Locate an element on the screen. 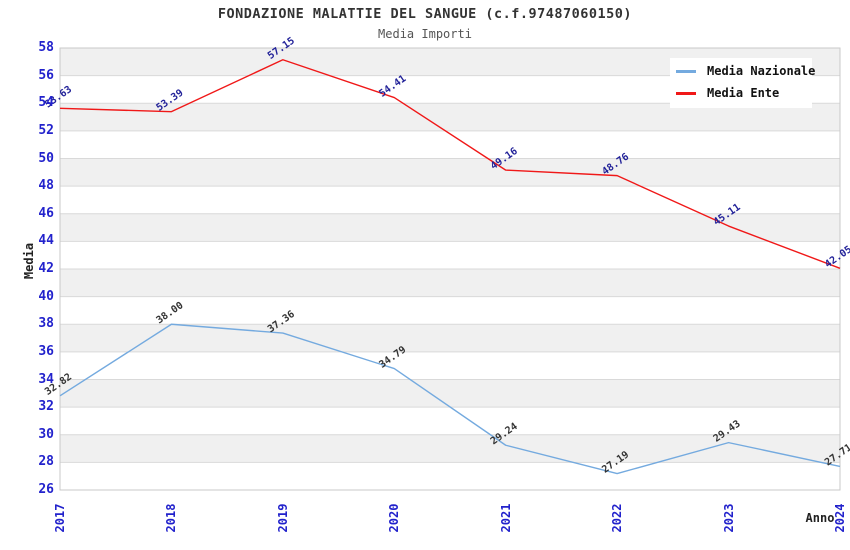 This screenshot has width=850, height=550. y-tick-label: 42 is located at coordinates (46, 268).